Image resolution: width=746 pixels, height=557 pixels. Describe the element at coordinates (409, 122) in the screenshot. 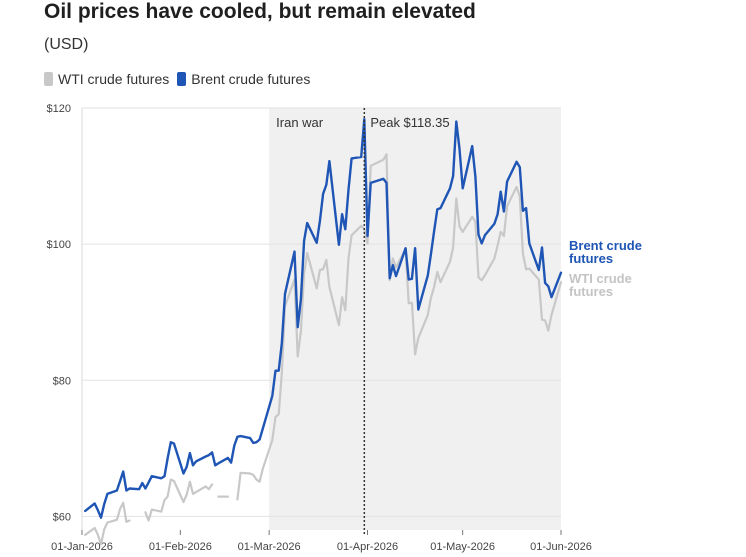

I see `peak-annotation: Peak $118.35` at that location.